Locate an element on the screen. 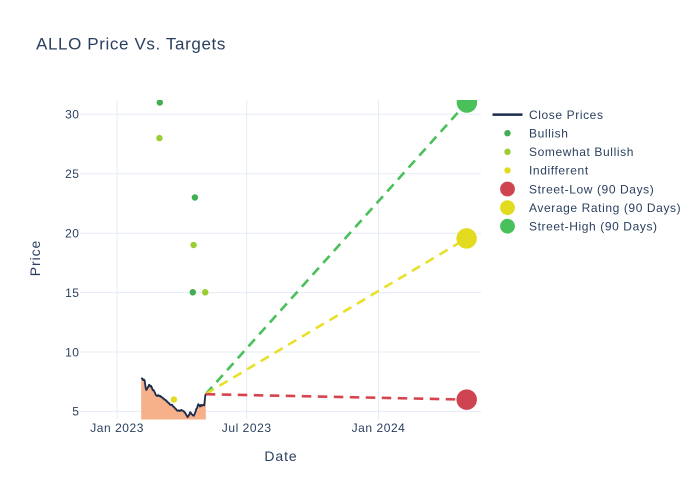 The width and height of the screenshot is (700, 500). svg-text: Date is located at coordinates (280, 456).